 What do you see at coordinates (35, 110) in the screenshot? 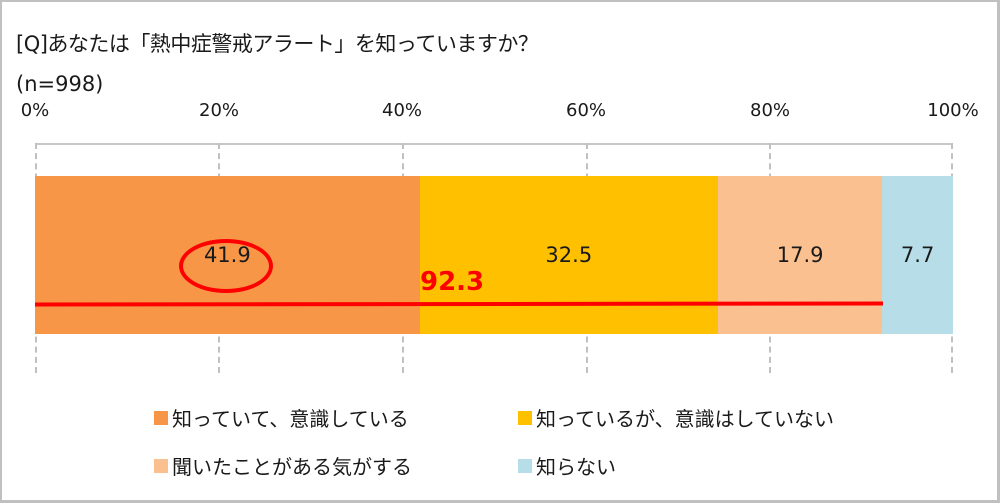
I see `x-tick-label: 0%` at bounding box center [35, 110].